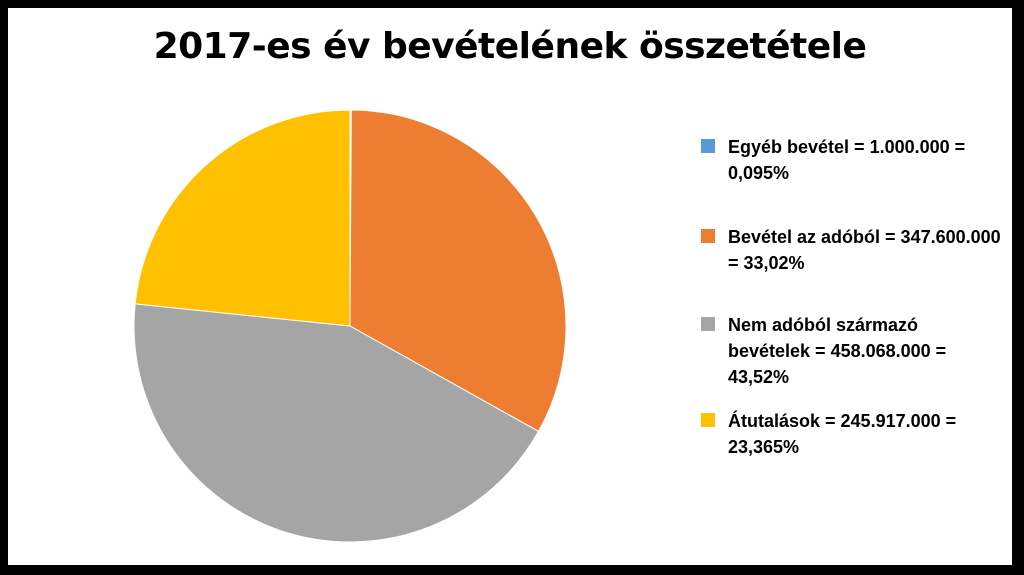 The image size is (1024, 575). What do you see at coordinates (708, 236) in the screenshot?
I see `legend-swatch-bevetel-az-adobol` at bounding box center [708, 236].